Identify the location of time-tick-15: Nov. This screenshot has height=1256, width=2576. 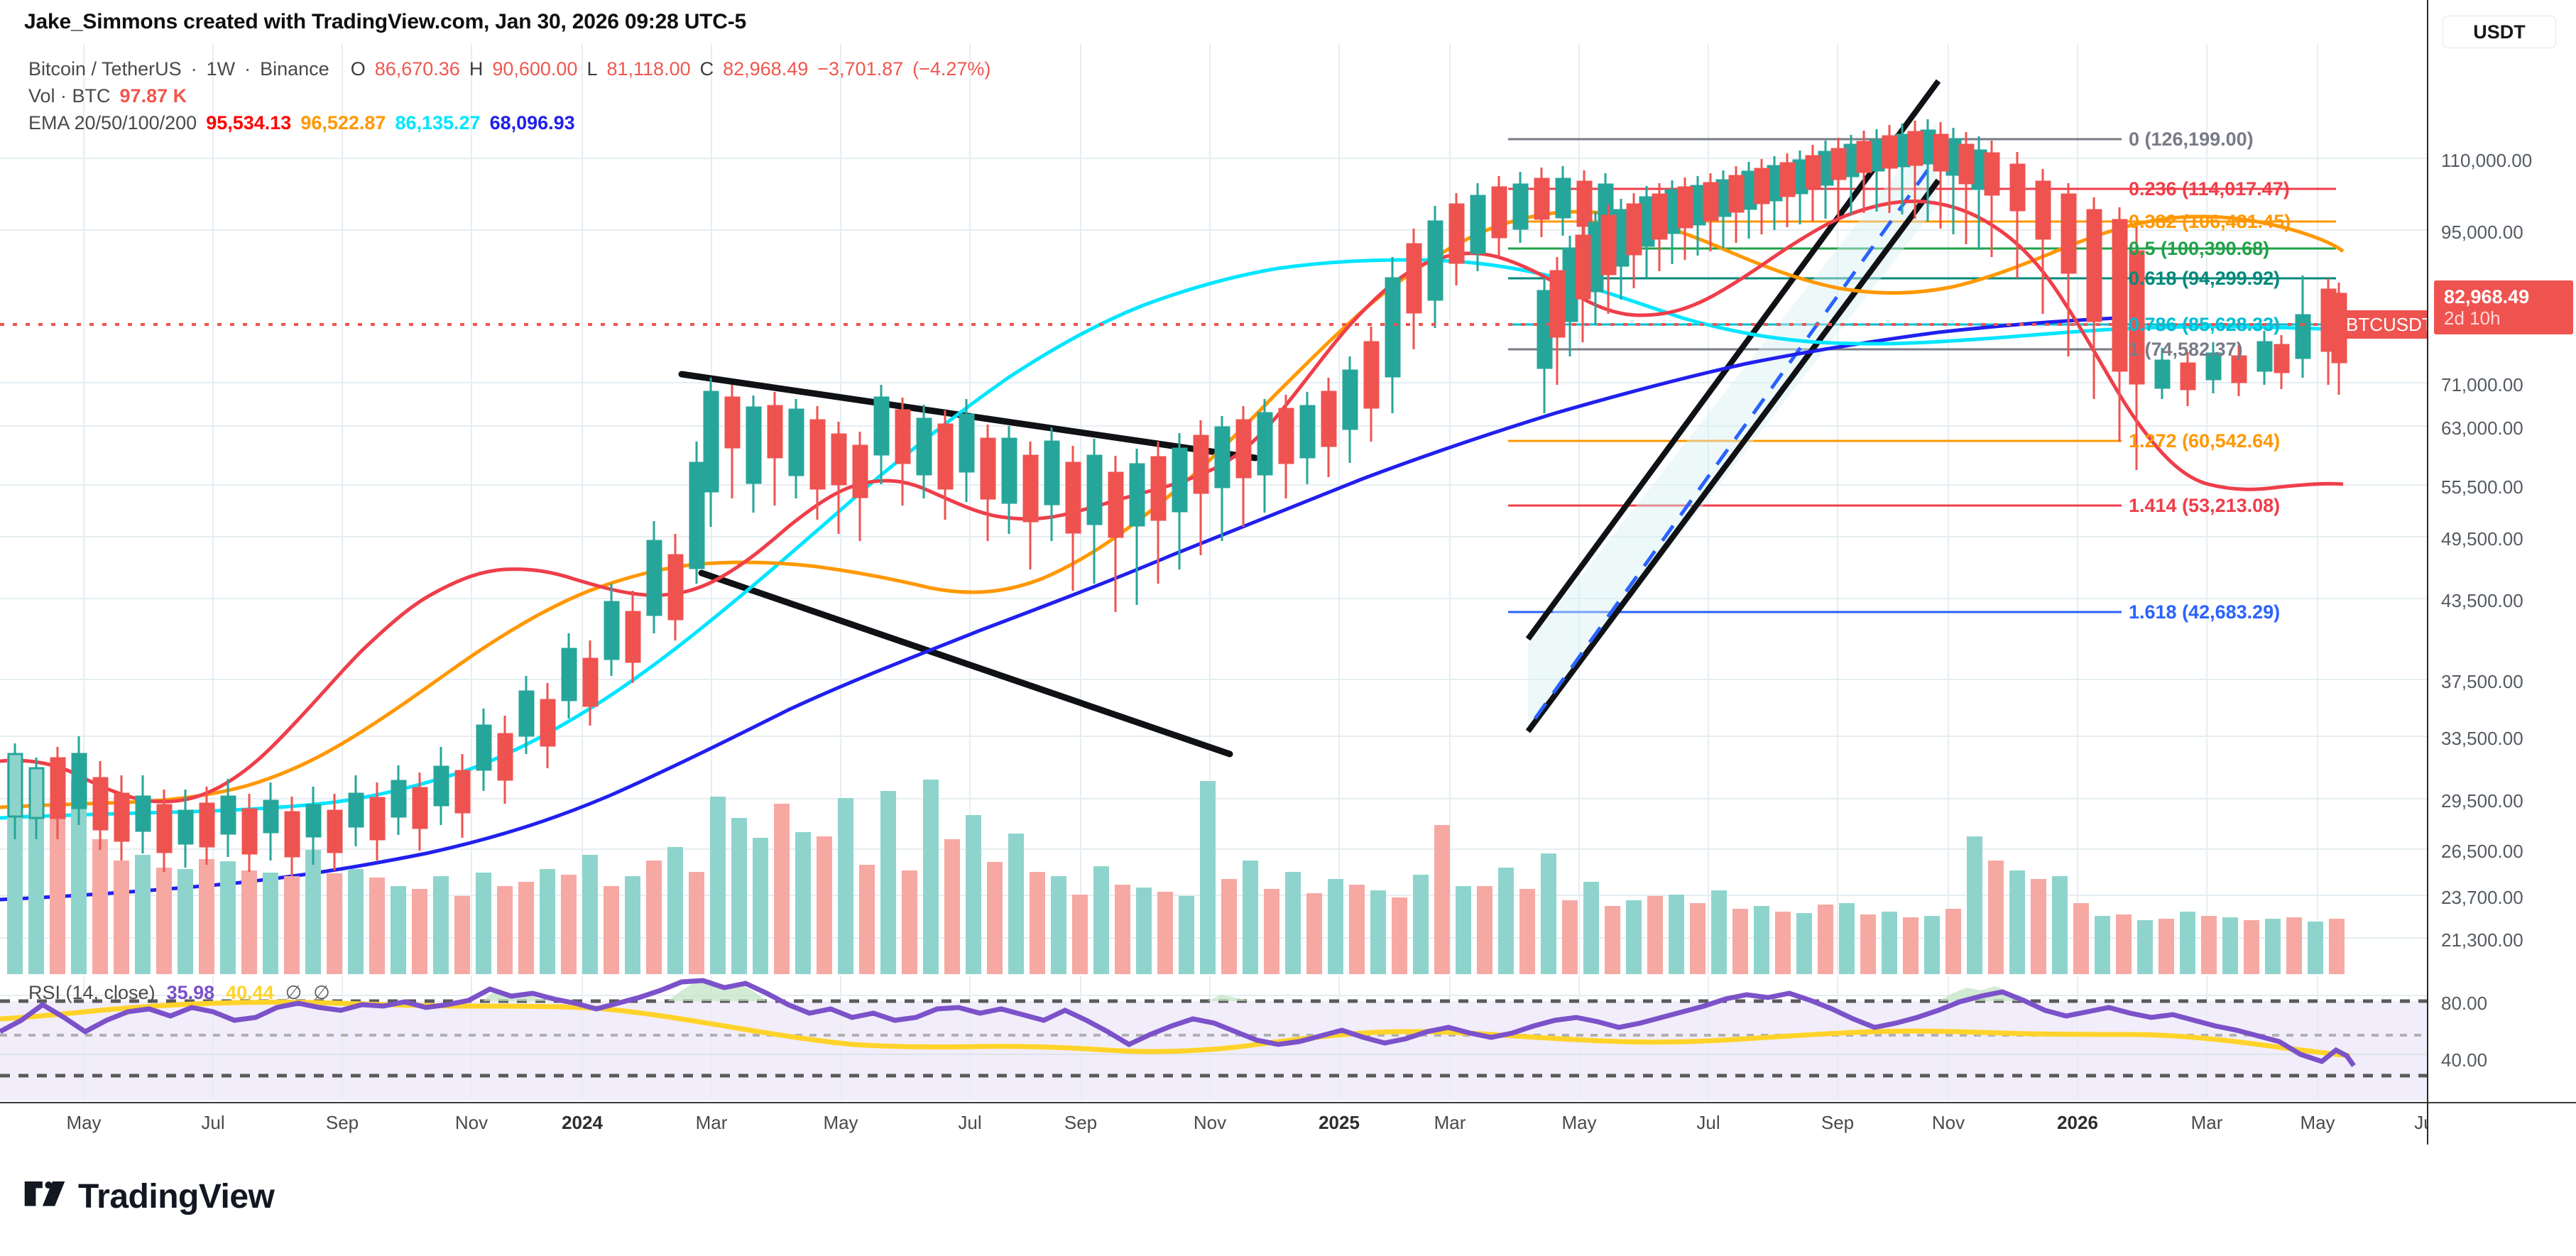
(1948, 1122).